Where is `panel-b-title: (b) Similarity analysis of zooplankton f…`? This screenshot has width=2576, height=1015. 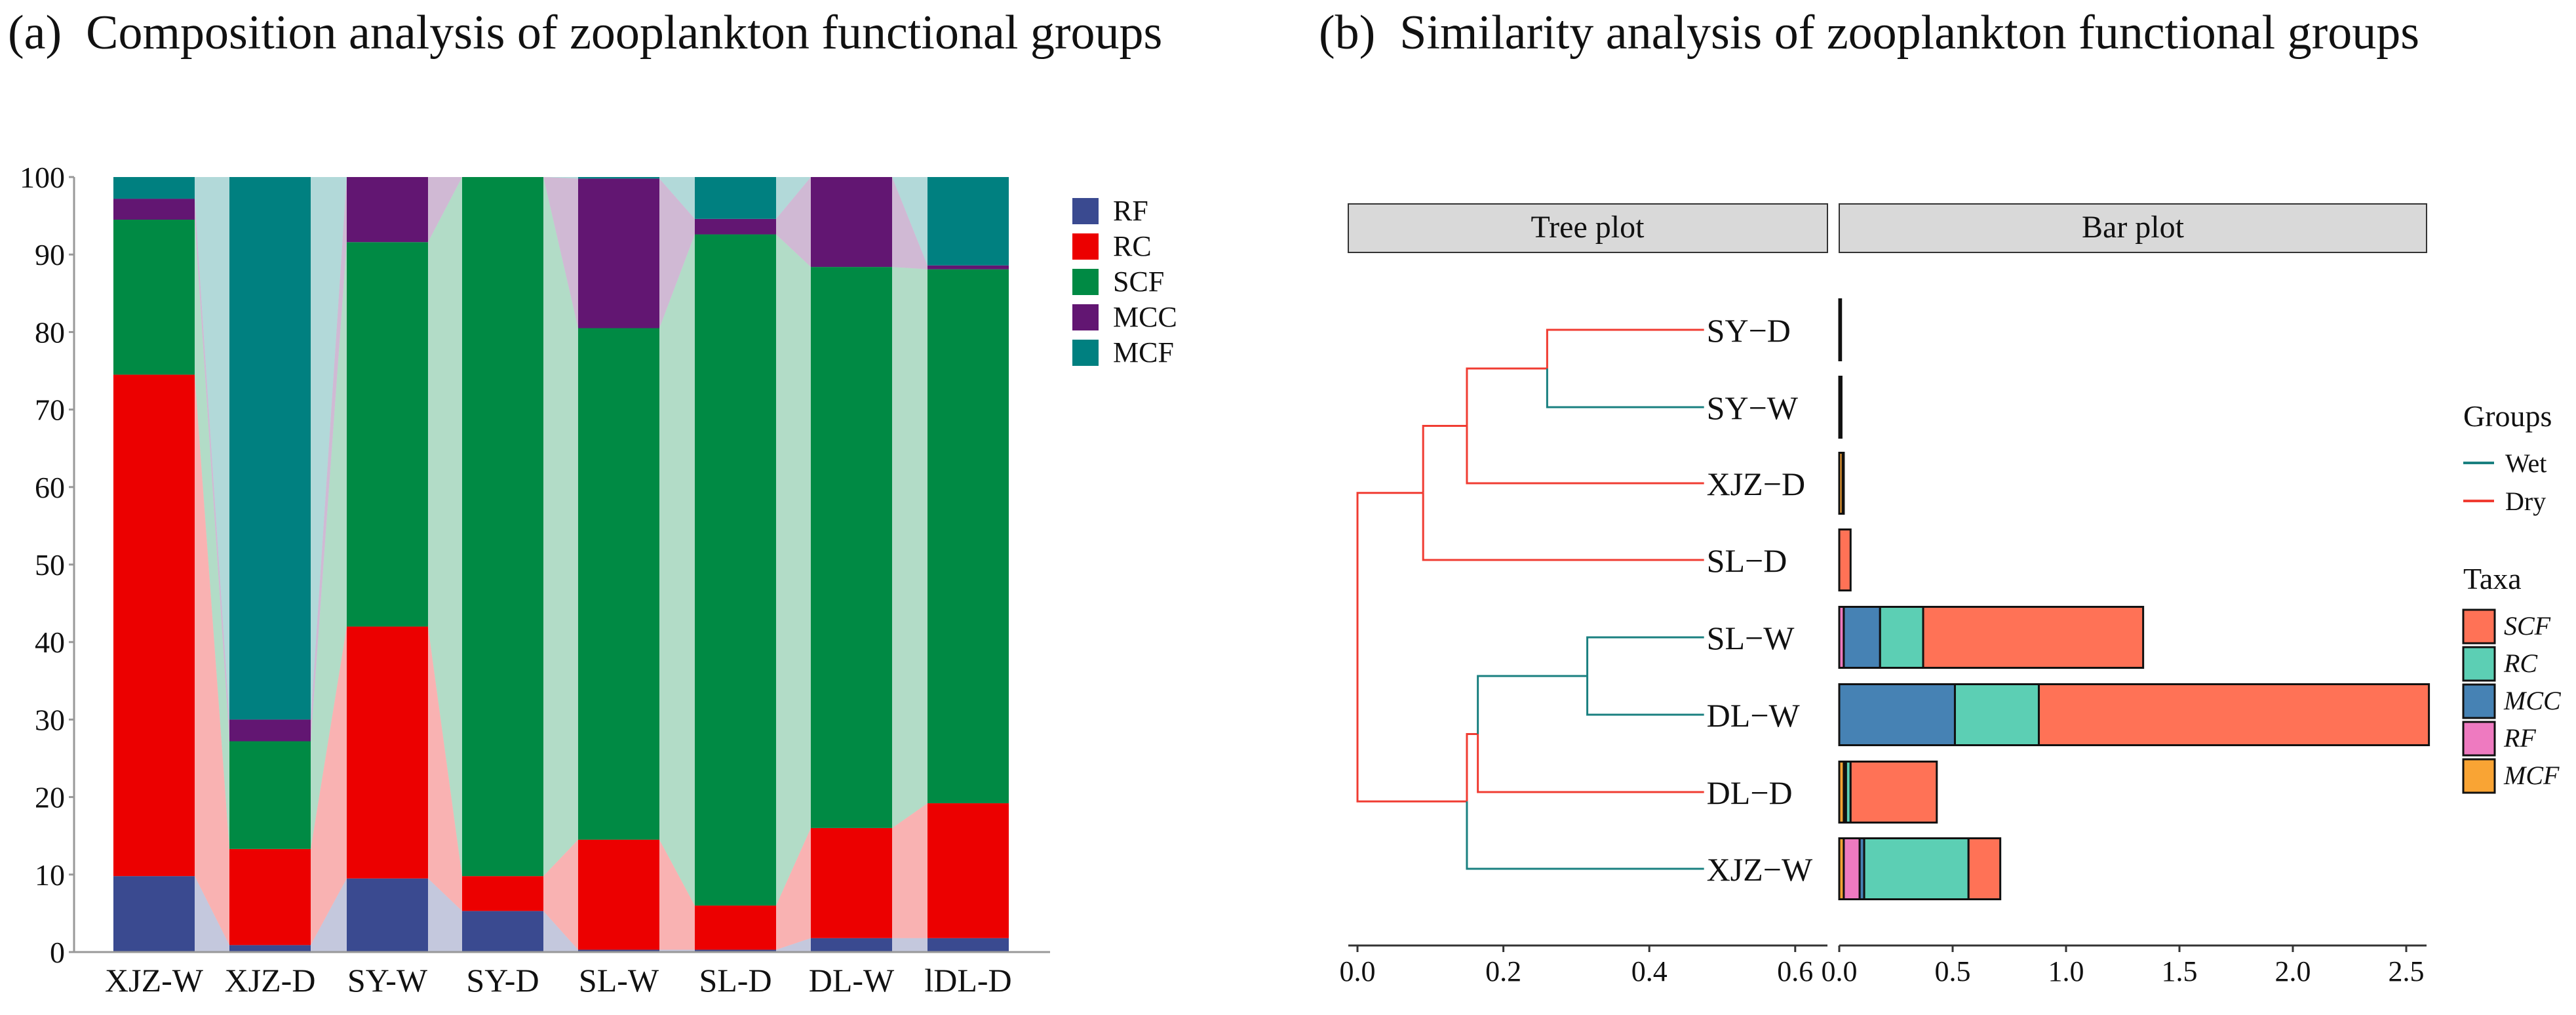
panel-b-title: (b) Similarity analysis of zooplankton f… is located at coordinates (1869, 33).